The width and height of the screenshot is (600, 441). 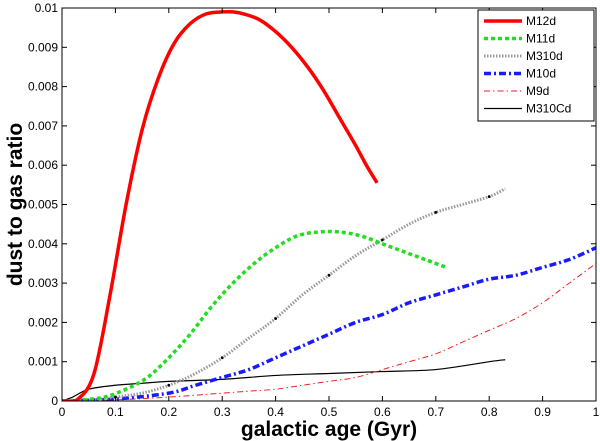 I want to click on x-tick-label: 0.9, so click(x=542, y=412).